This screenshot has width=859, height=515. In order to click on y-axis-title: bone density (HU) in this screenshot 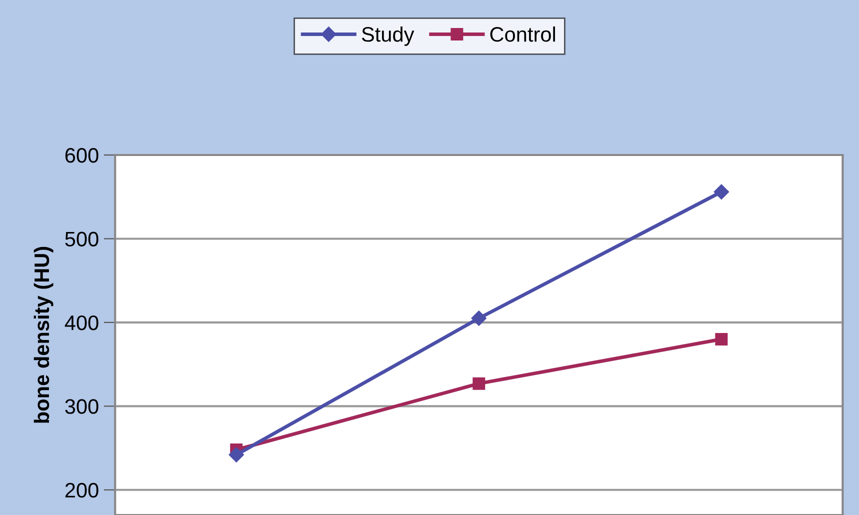, I will do `click(44, 334)`.